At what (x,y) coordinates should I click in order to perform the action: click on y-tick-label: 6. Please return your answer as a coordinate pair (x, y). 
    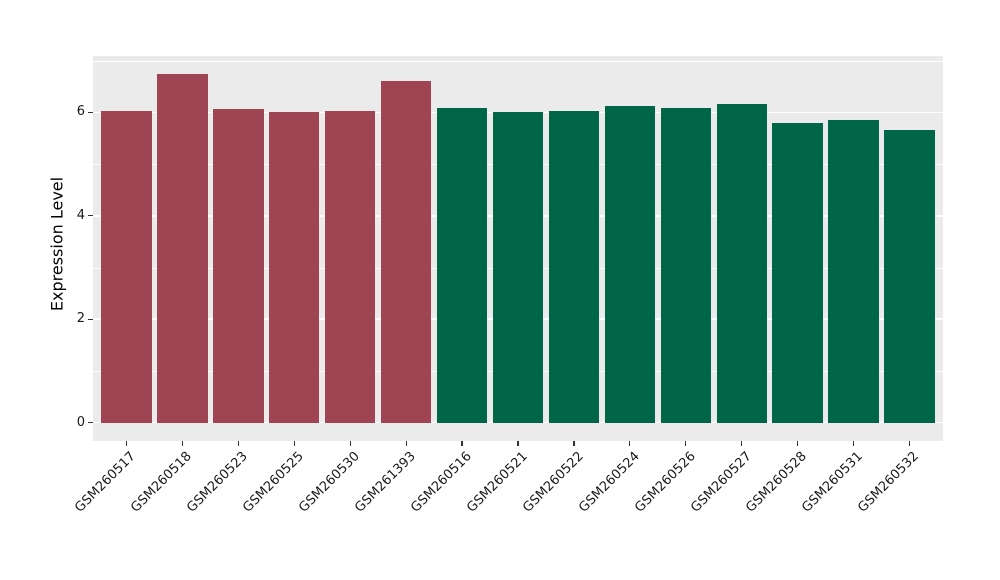
    Looking at the image, I should click on (80, 112).